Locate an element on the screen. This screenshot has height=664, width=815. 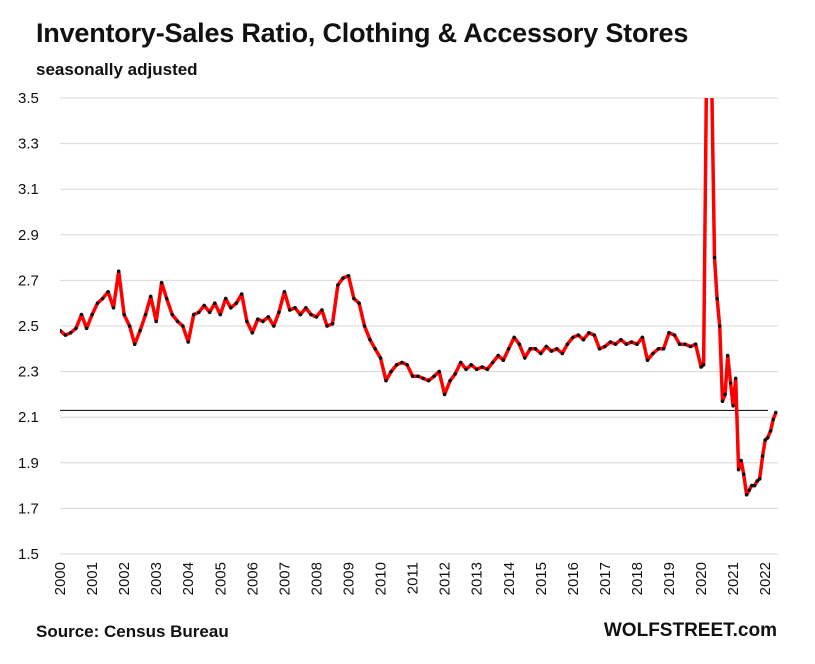
x-tick-label: 2020 is located at coordinates (701, 578).